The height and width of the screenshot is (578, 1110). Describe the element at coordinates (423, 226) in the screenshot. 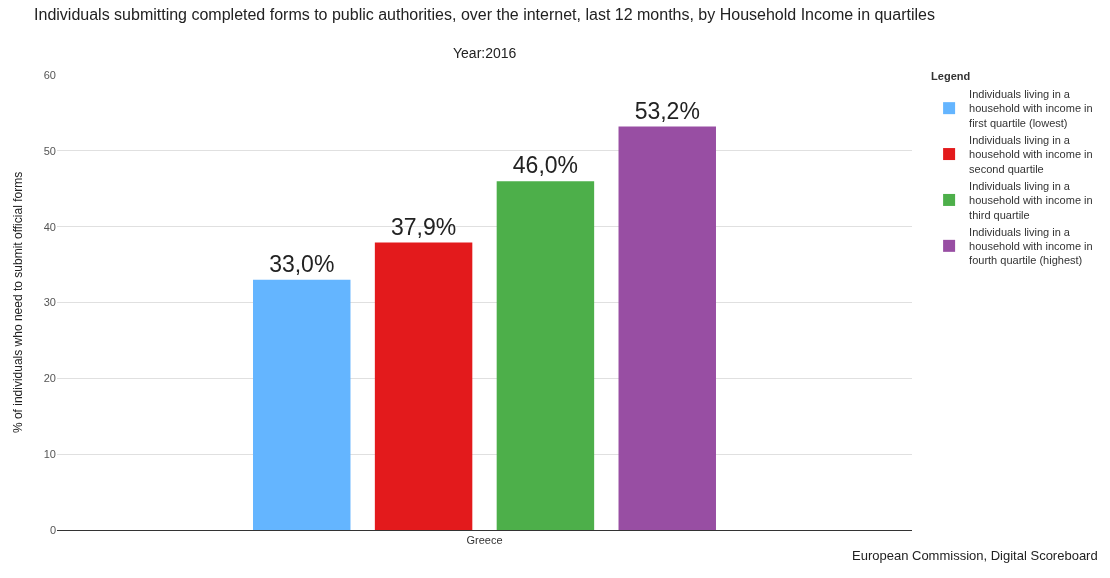

I see `data-label: 37,9%` at that location.